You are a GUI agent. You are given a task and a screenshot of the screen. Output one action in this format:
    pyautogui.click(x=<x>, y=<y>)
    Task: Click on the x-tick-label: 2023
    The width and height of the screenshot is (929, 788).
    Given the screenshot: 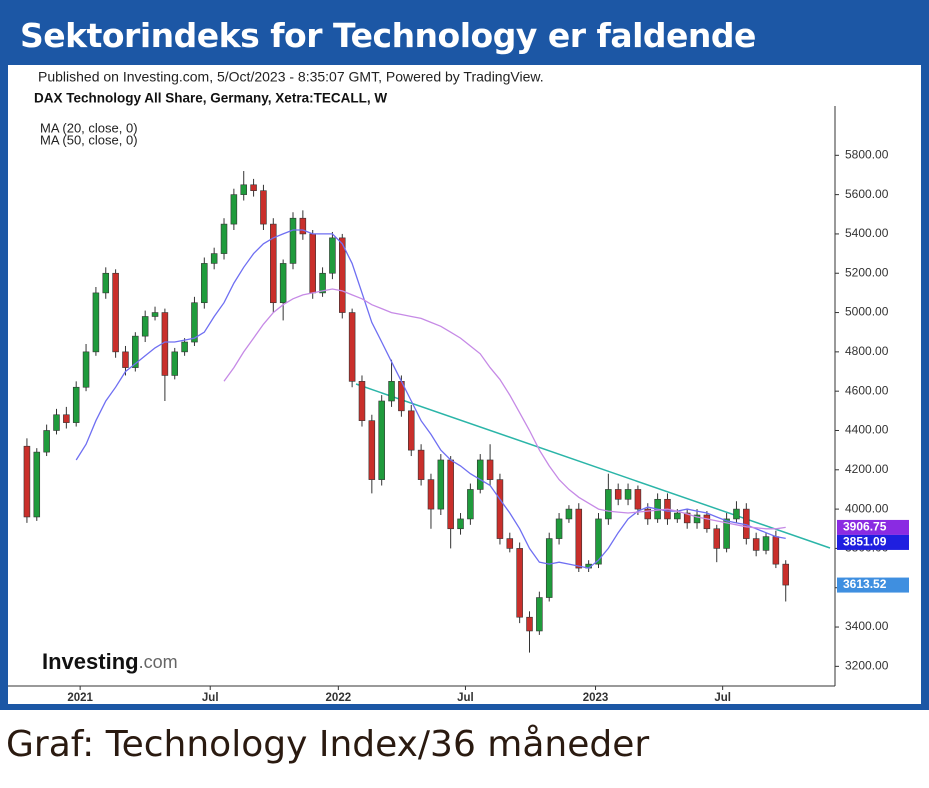 What is the action you would take?
    pyautogui.click(x=596, y=698)
    